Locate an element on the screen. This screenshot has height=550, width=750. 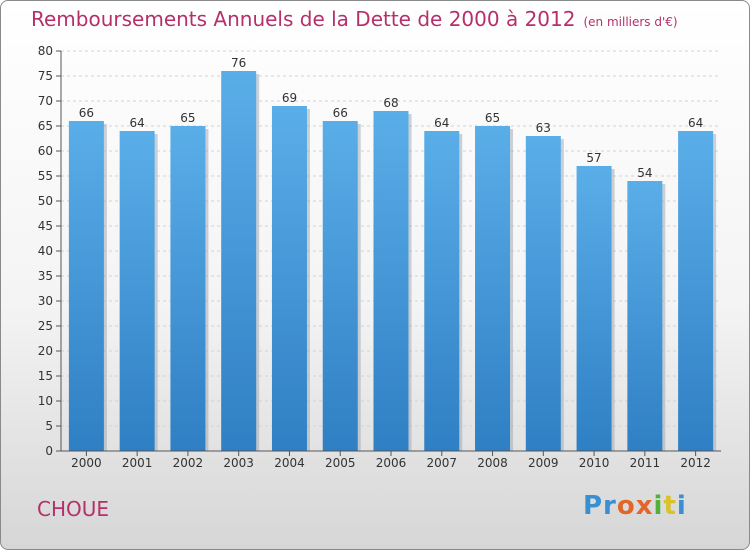
bar-2008 is located at coordinates (493, 288).